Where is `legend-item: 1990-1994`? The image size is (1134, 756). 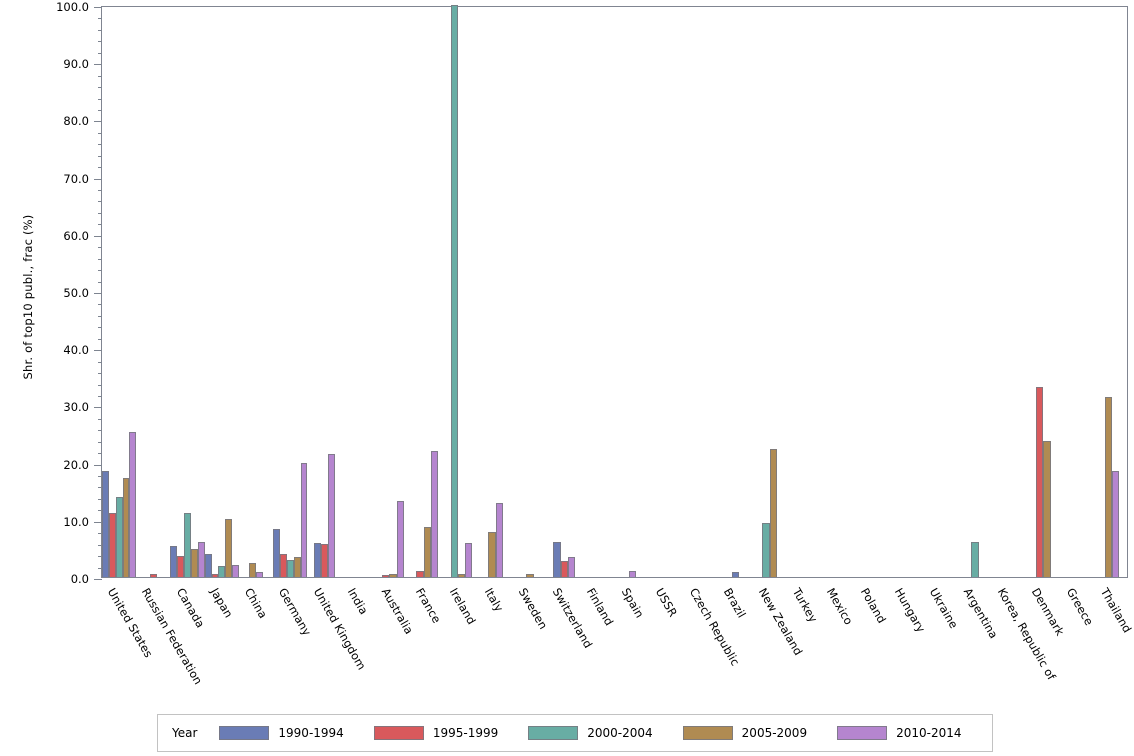
legend-item: 1990-1994 is located at coordinates (281, 733).